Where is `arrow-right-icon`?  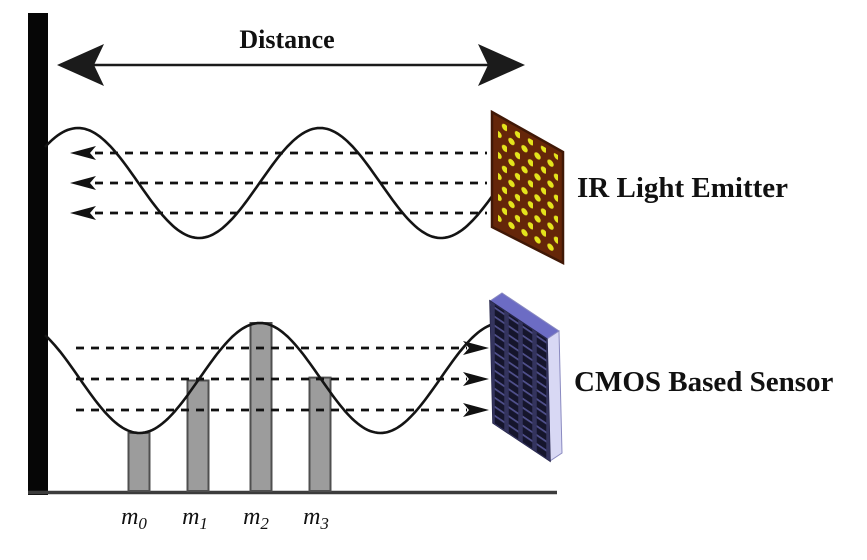 arrow-right-icon is located at coordinates (501, 65).